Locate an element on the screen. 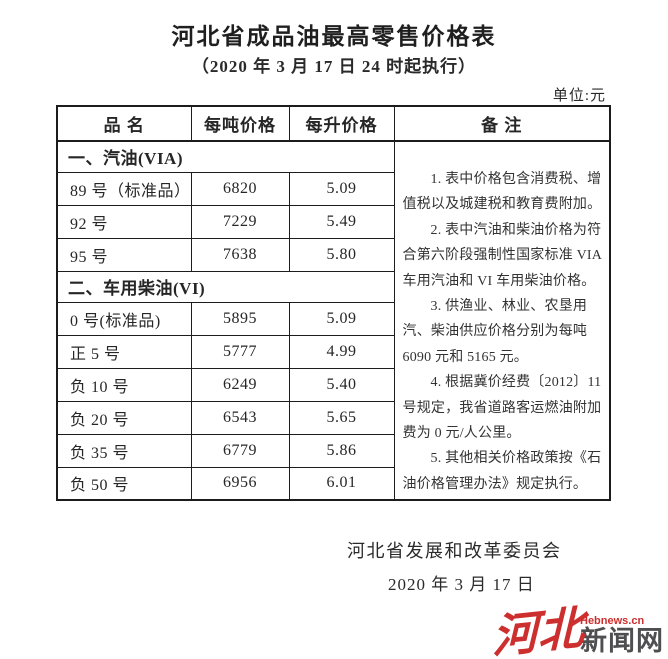 The image size is (668, 659). product-name-cell: 负 50 号 is located at coordinates (124, 483).